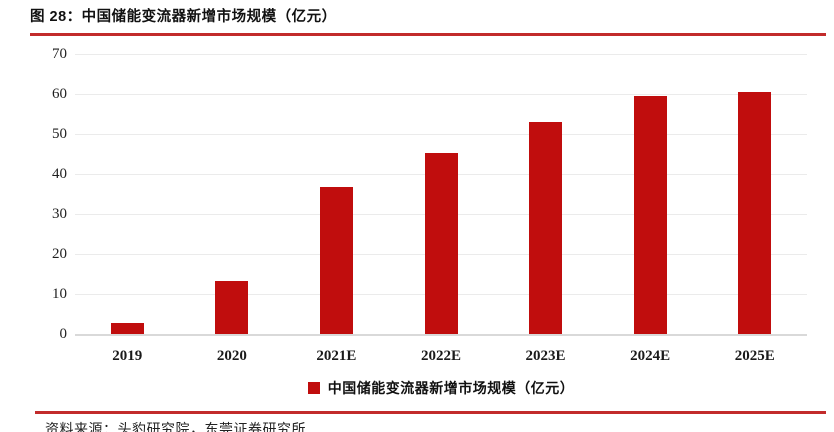  I want to click on bar-2020, so click(232, 307).